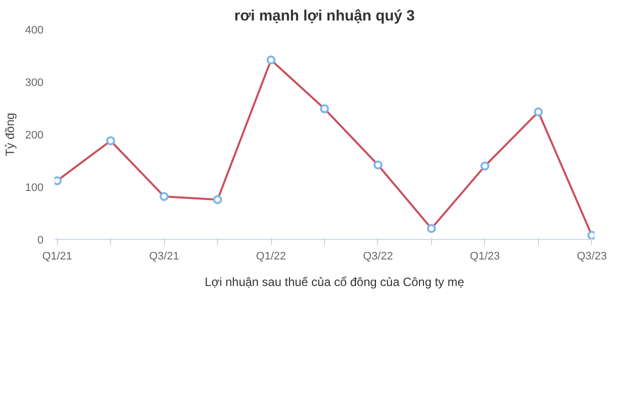  I want to click on y-tick-label: 300, so click(34, 83).